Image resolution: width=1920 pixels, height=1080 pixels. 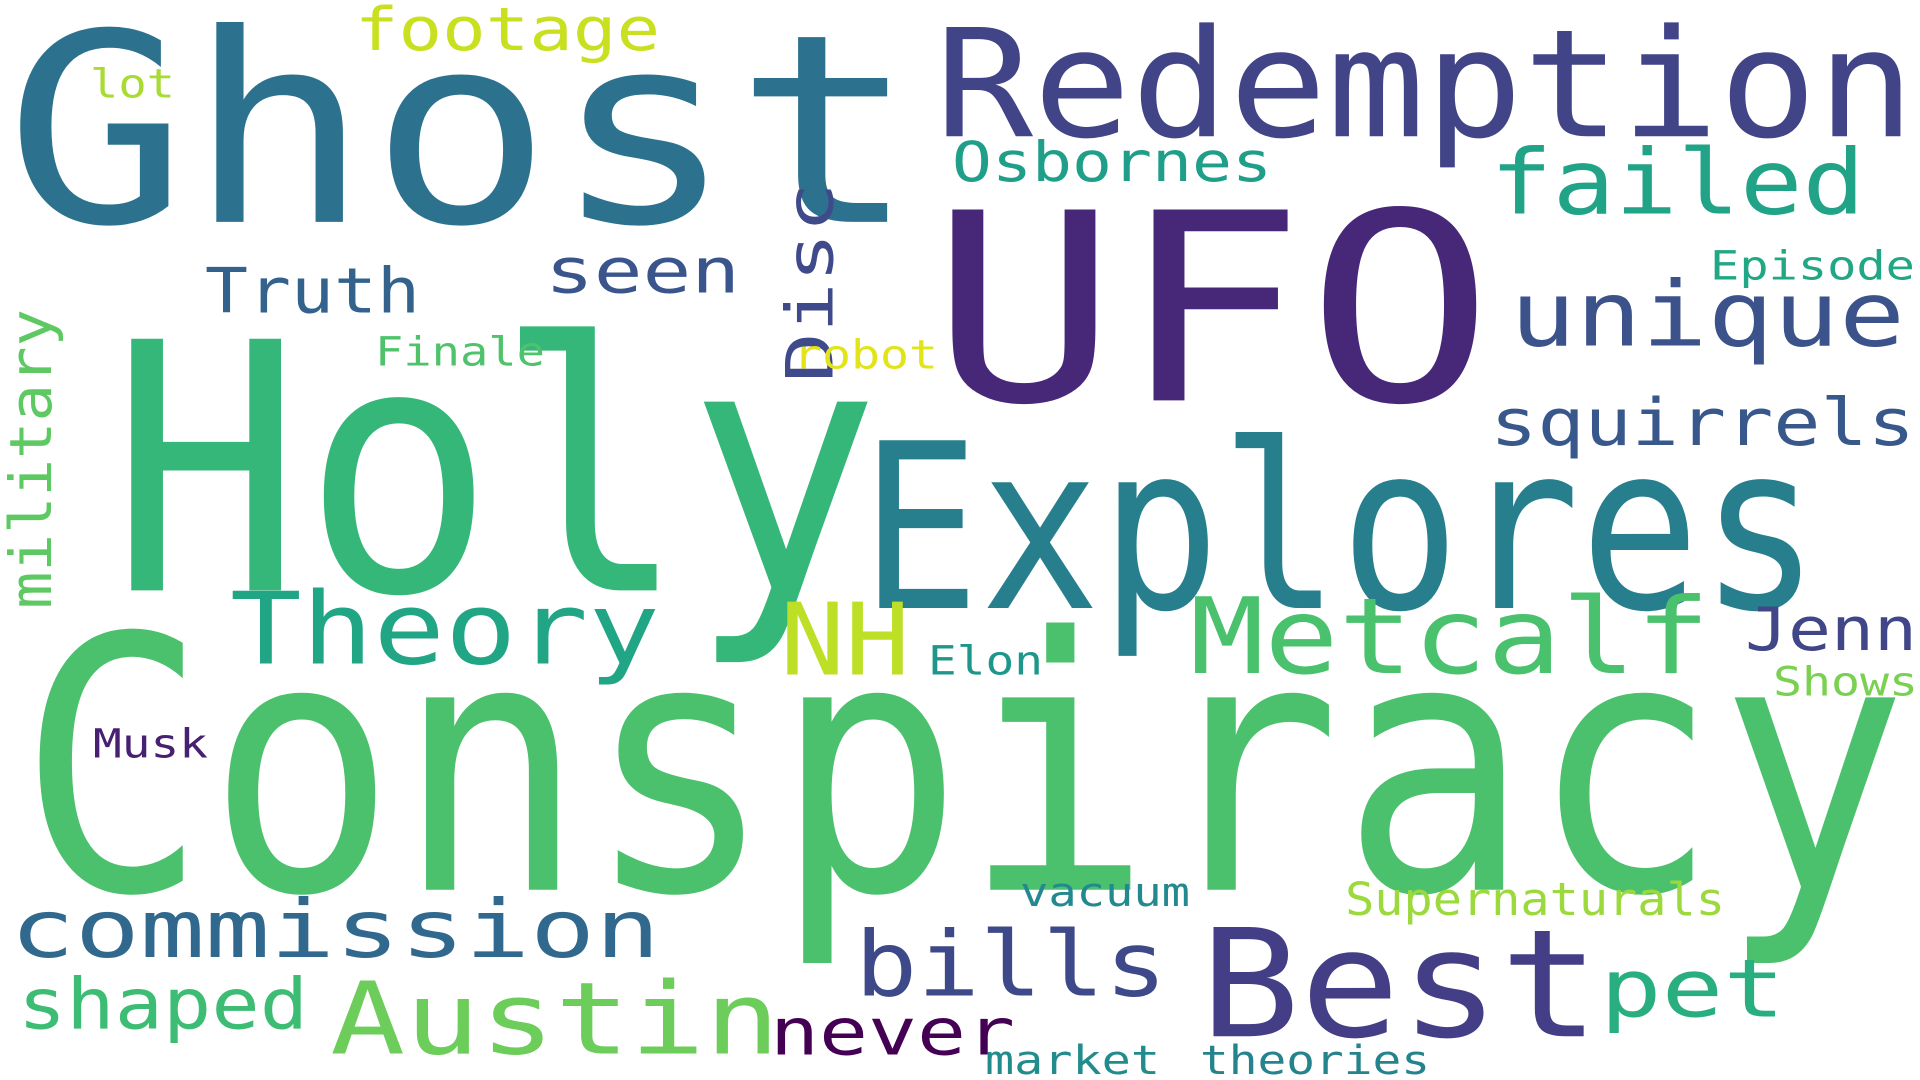 What do you see at coordinates (163, 1004) in the screenshot?
I see `cloud-word-shaped: shaped` at bounding box center [163, 1004].